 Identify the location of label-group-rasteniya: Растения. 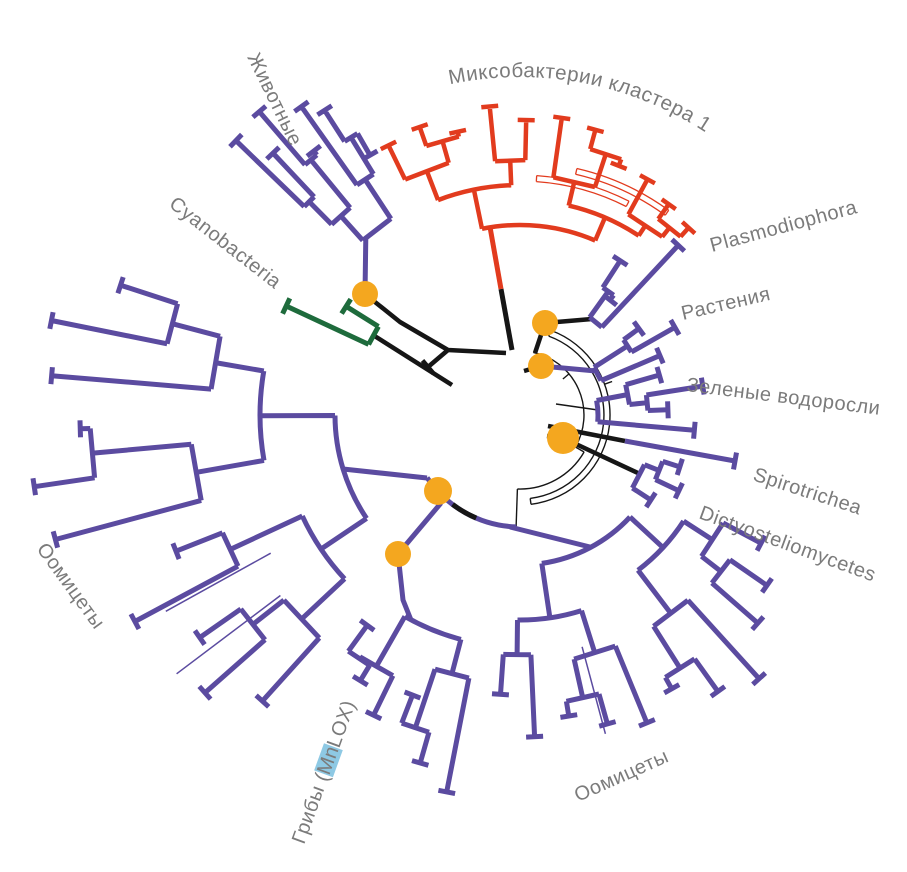
(726, 304).